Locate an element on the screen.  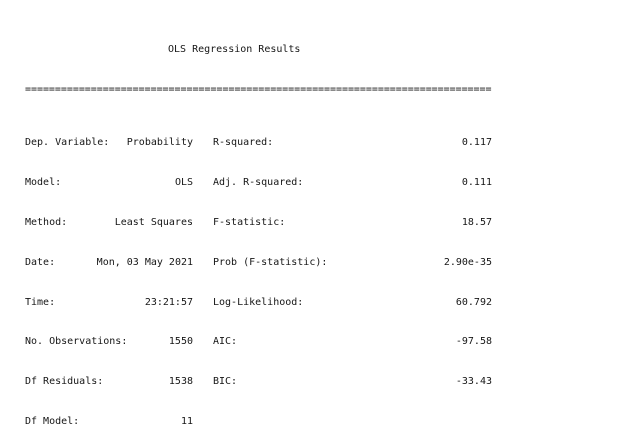
summary-title: OLS Regression Results is located at coordinates (234, 49).